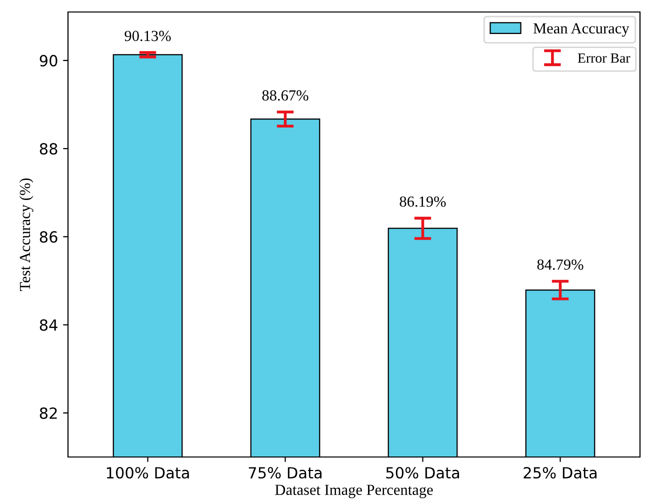  Describe the element at coordinates (49, 60) in the screenshot. I see `y-tick-label: 90` at that location.